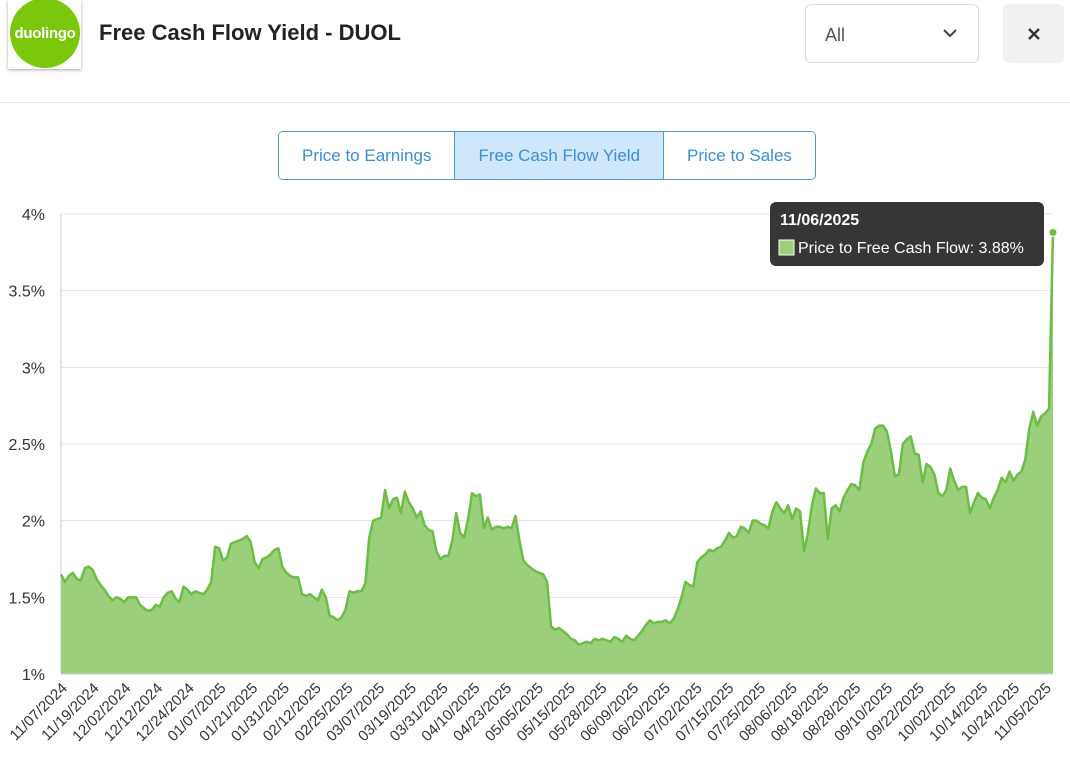  I want to click on y-tick-label: 4%, so click(33, 215).